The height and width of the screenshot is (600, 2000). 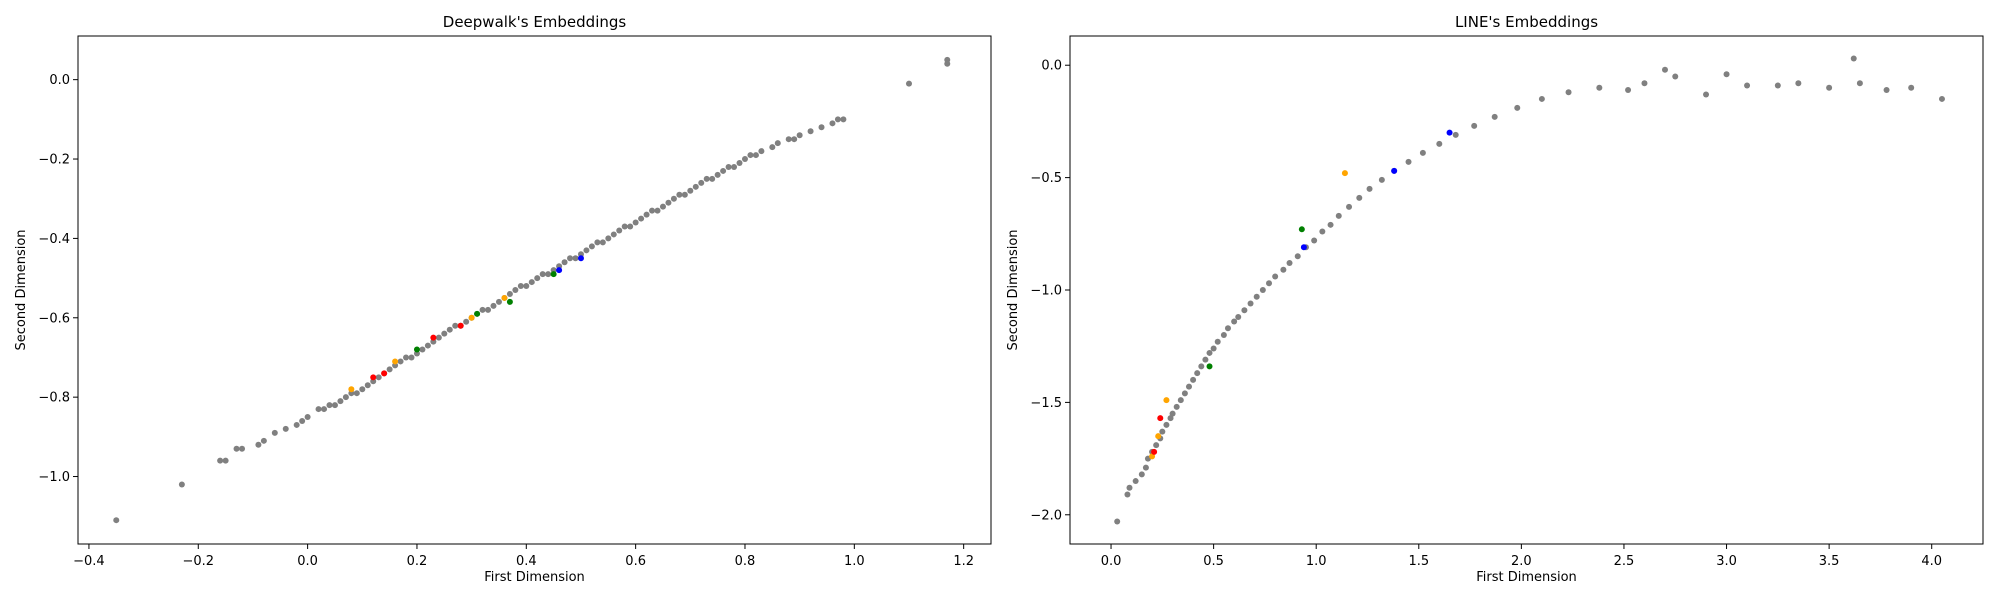 What do you see at coordinates (1526, 22) in the screenshot?
I see `line-title: LINE's Embeddings` at bounding box center [1526, 22].